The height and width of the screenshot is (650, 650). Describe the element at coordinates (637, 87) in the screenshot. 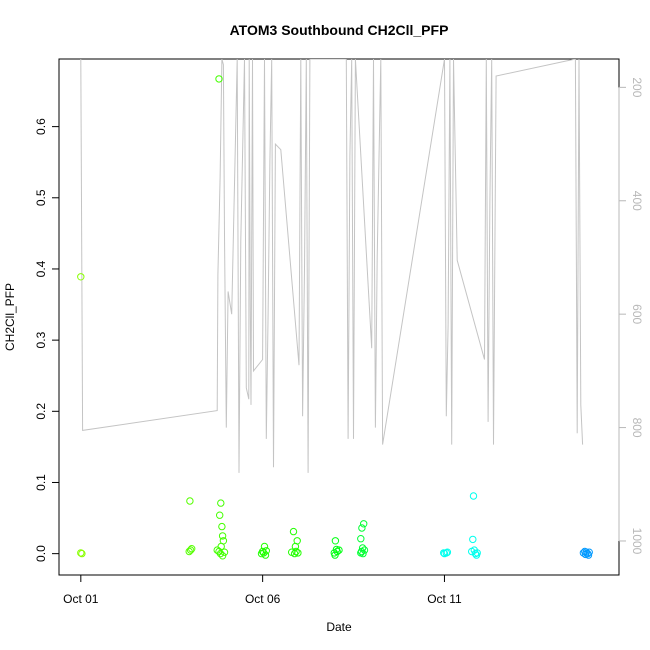

I see `secondary-y-tick-label: 200` at that location.